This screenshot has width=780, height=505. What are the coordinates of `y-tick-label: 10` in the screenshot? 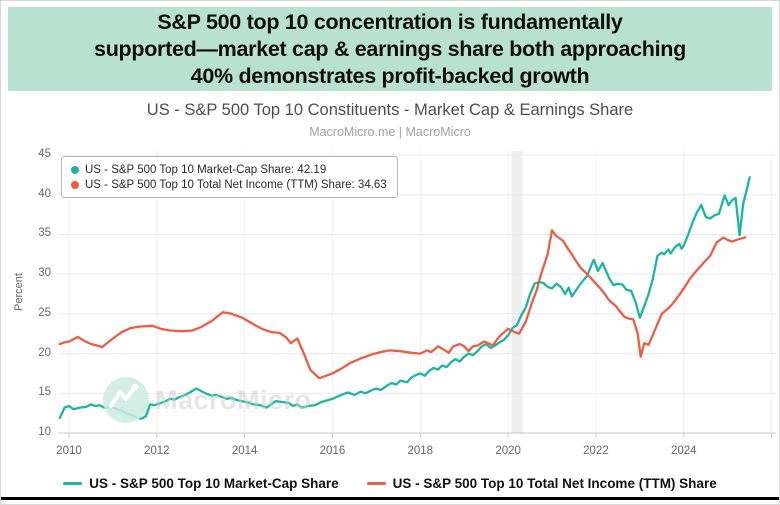 It's located at (44, 432).